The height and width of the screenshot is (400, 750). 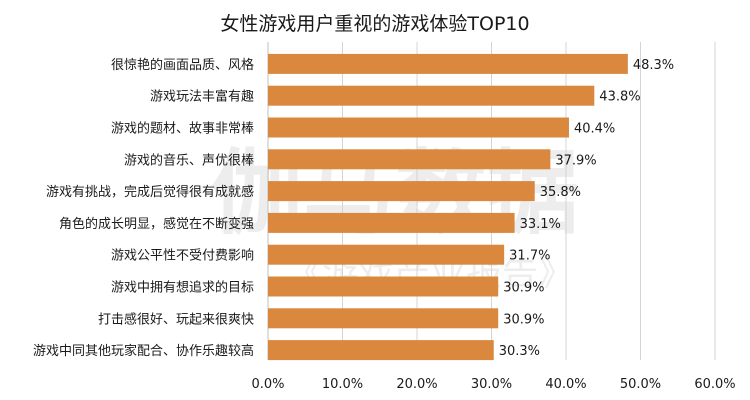 I want to click on x-axis-ticks: 0.0% 10.0% 20.0% 30.0% 40.0% 50.0% 60.0%, so click(x=493, y=384).